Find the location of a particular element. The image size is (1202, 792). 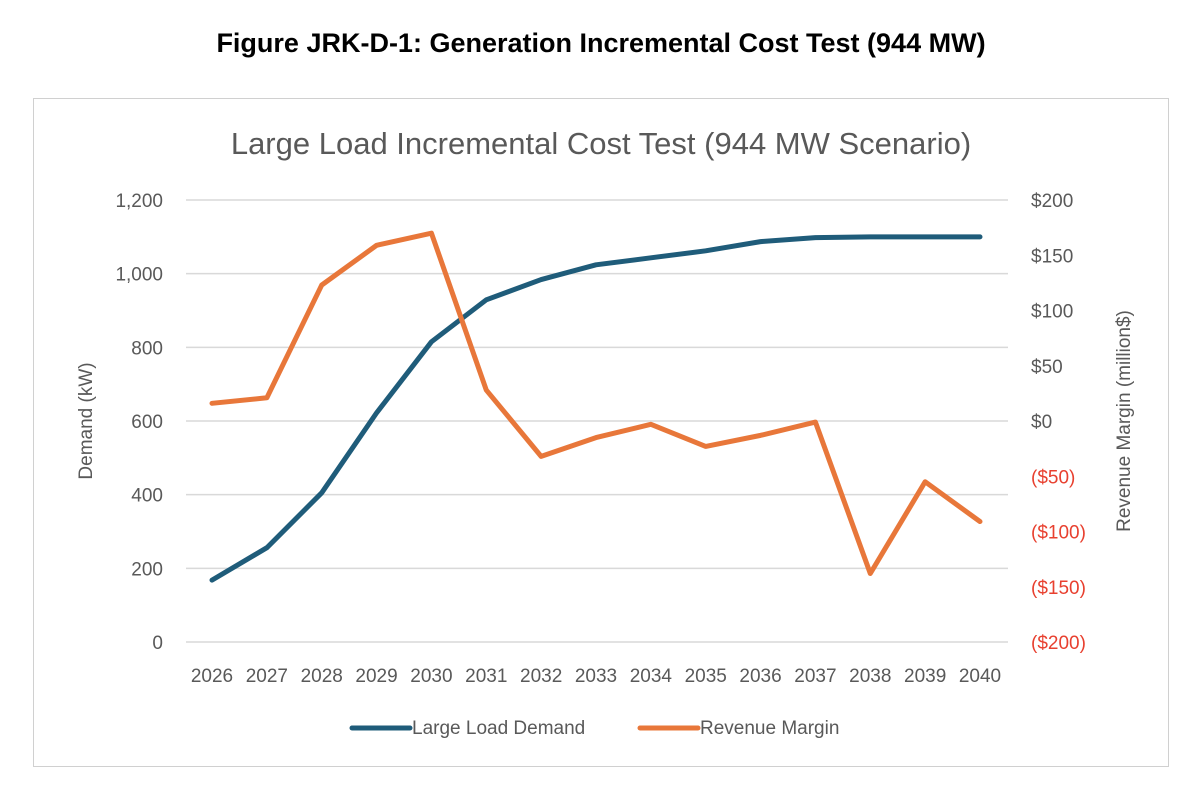

x-tick-label: 2039 is located at coordinates (925, 676).